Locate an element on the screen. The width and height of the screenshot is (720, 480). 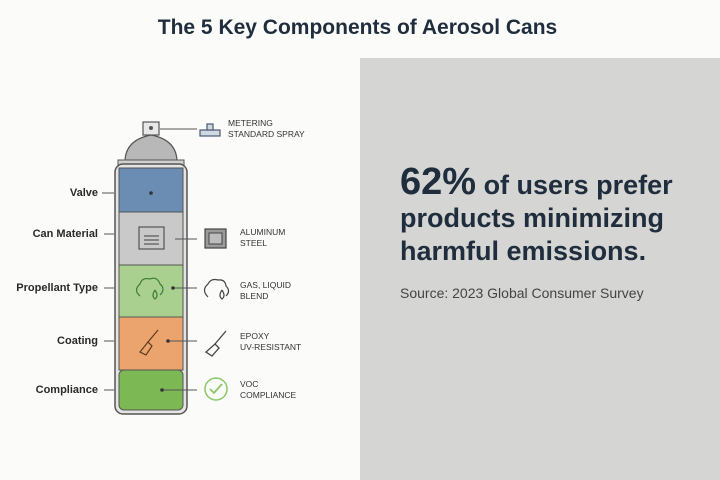
aerosol-can-diagram is located at coordinates (166, 268).